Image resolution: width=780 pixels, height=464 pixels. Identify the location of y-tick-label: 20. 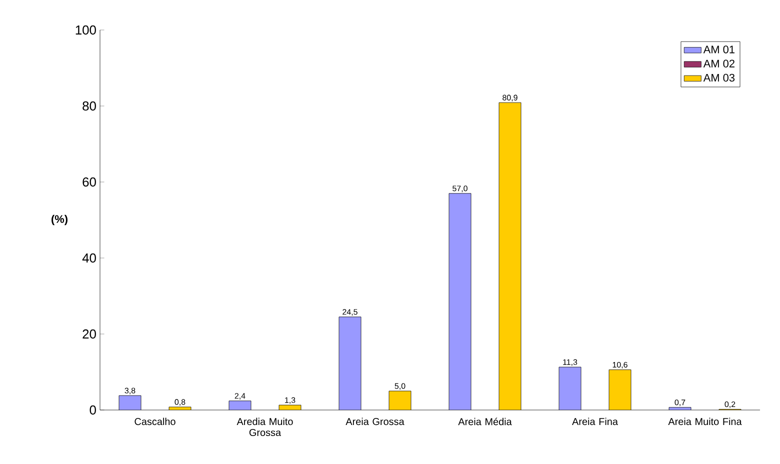
(89, 334).